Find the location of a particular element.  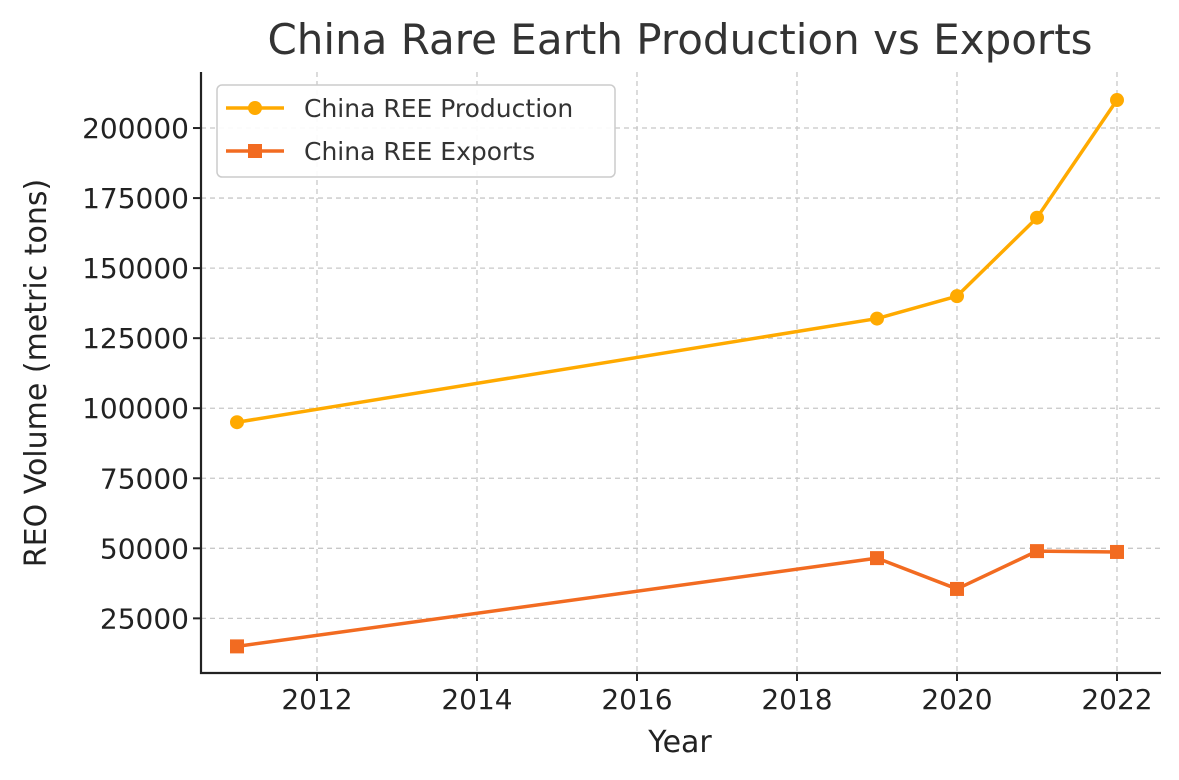

y-tick-label: 175000 is located at coordinates (135, 198).